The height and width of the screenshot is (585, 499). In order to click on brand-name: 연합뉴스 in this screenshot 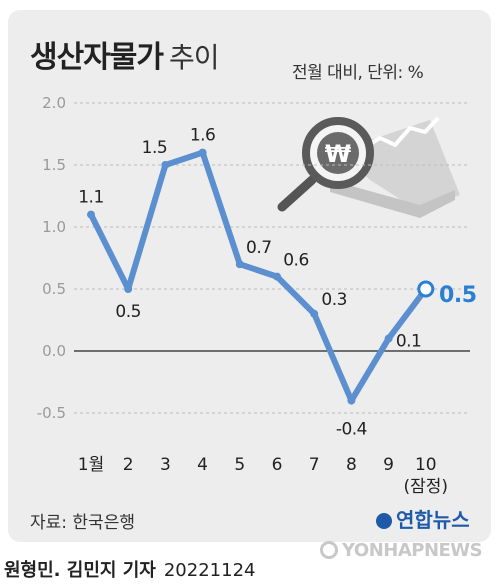, I will do `click(433, 520)`.